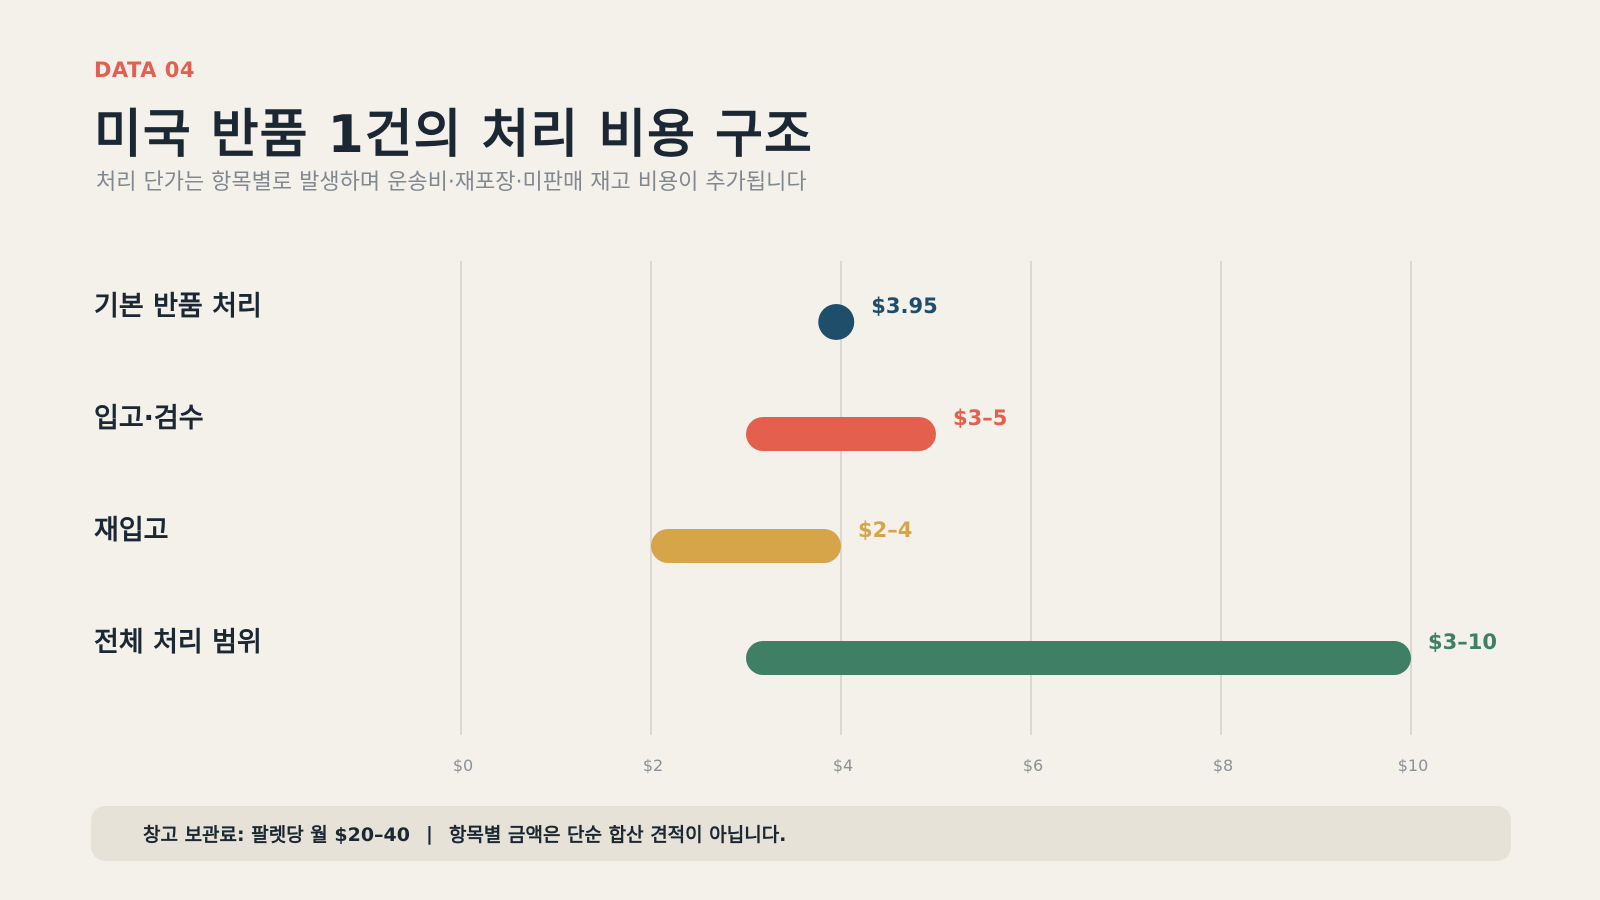 The width and height of the screenshot is (1600, 900). What do you see at coordinates (904, 306) in the screenshot?
I see `row-value-label: $3.95` at bounding box center [904, 306].